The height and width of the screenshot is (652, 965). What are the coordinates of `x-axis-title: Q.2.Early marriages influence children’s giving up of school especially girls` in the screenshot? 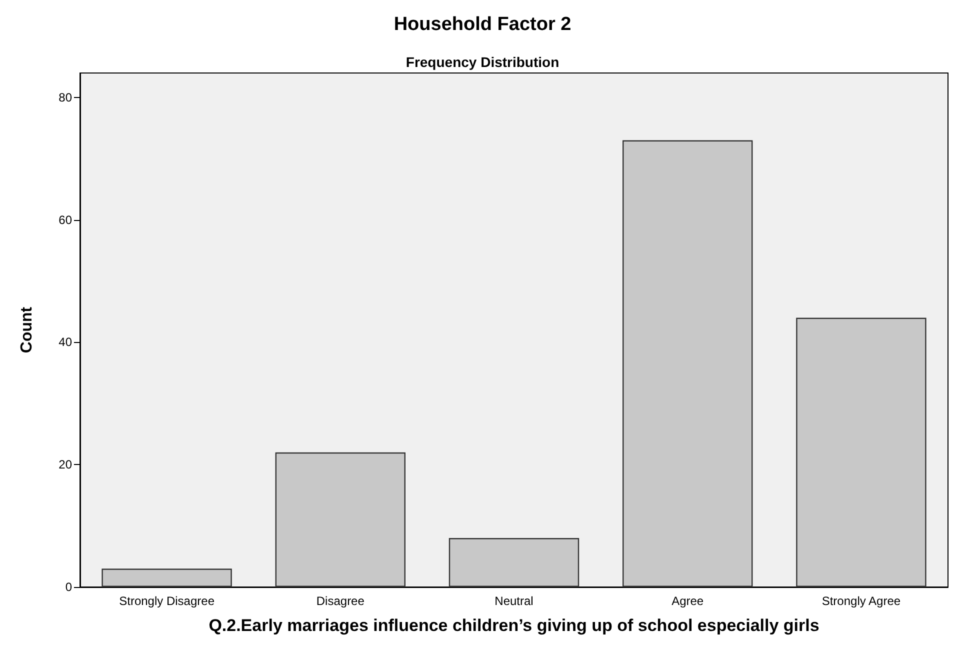 It's located at (514, 625).